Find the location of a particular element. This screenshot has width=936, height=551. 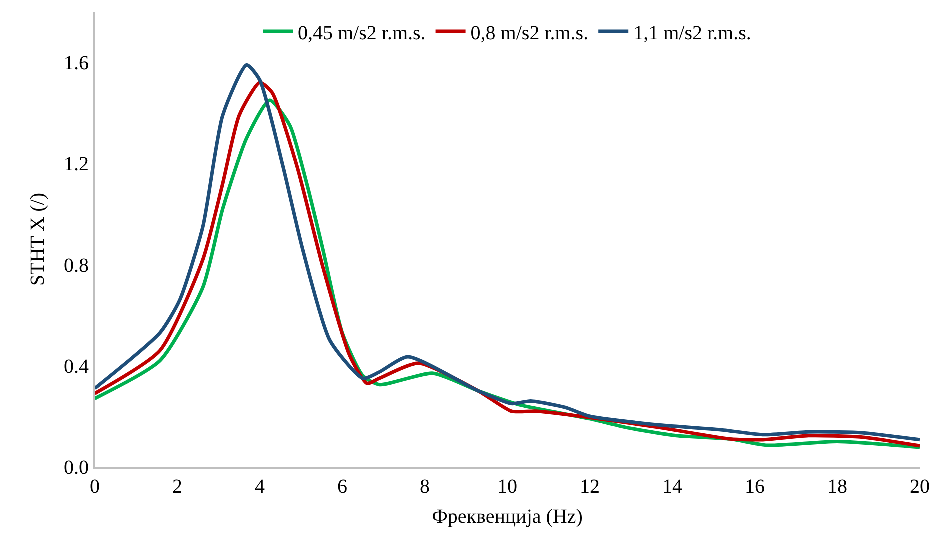

x-tick-label: 12 is located at coordinates (590, 487).